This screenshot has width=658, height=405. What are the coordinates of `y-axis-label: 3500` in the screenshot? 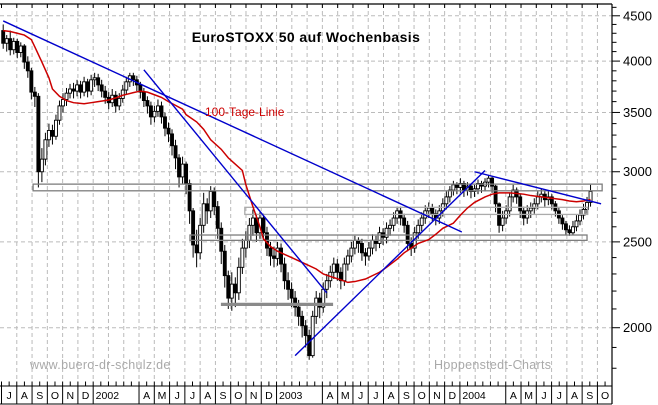 It's located at (637, 112).